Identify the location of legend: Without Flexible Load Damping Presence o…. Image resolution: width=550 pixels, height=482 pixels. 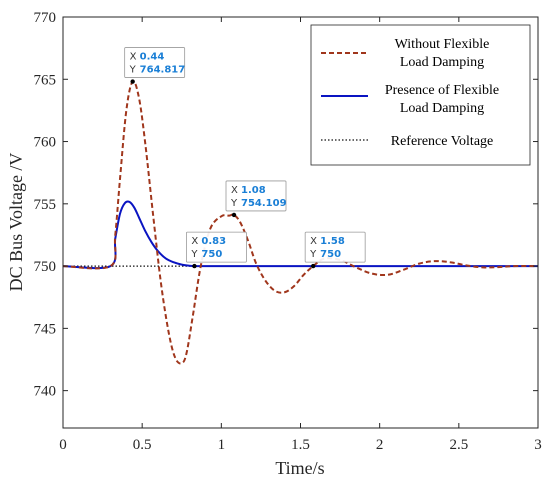
(420, 95).